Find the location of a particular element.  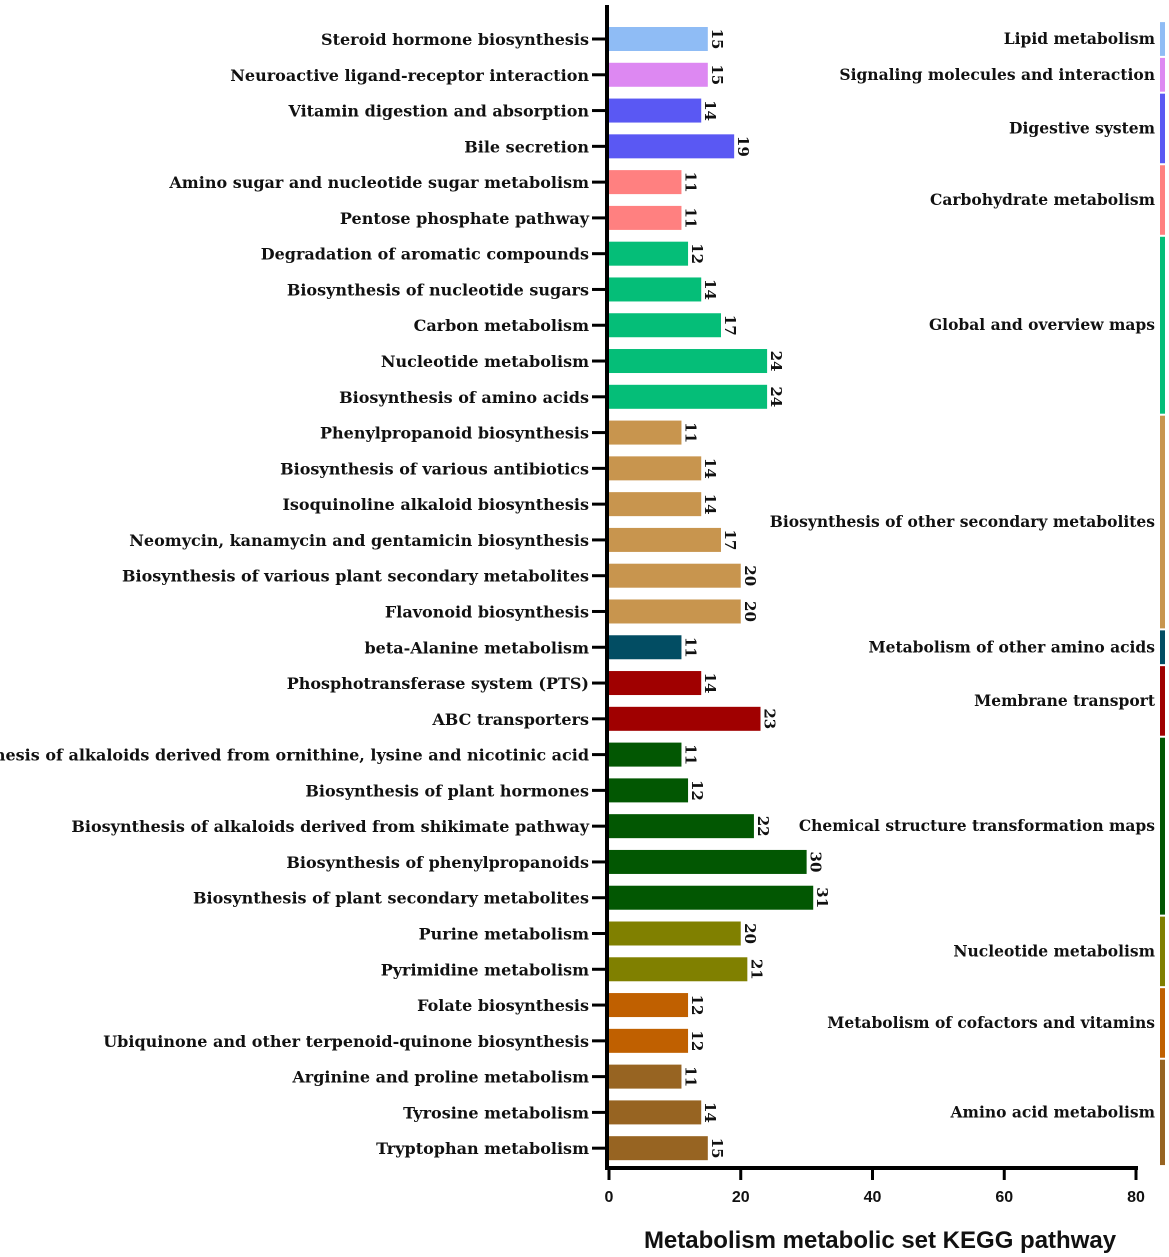

value-label-20: 11 is located at coordinates (690, 754).